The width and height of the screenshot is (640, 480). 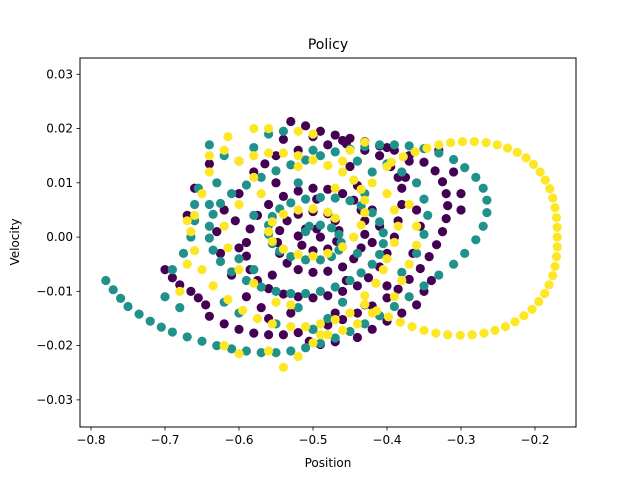 I want to click on y-tick-label: −0.02, so click(x=54, y=346).